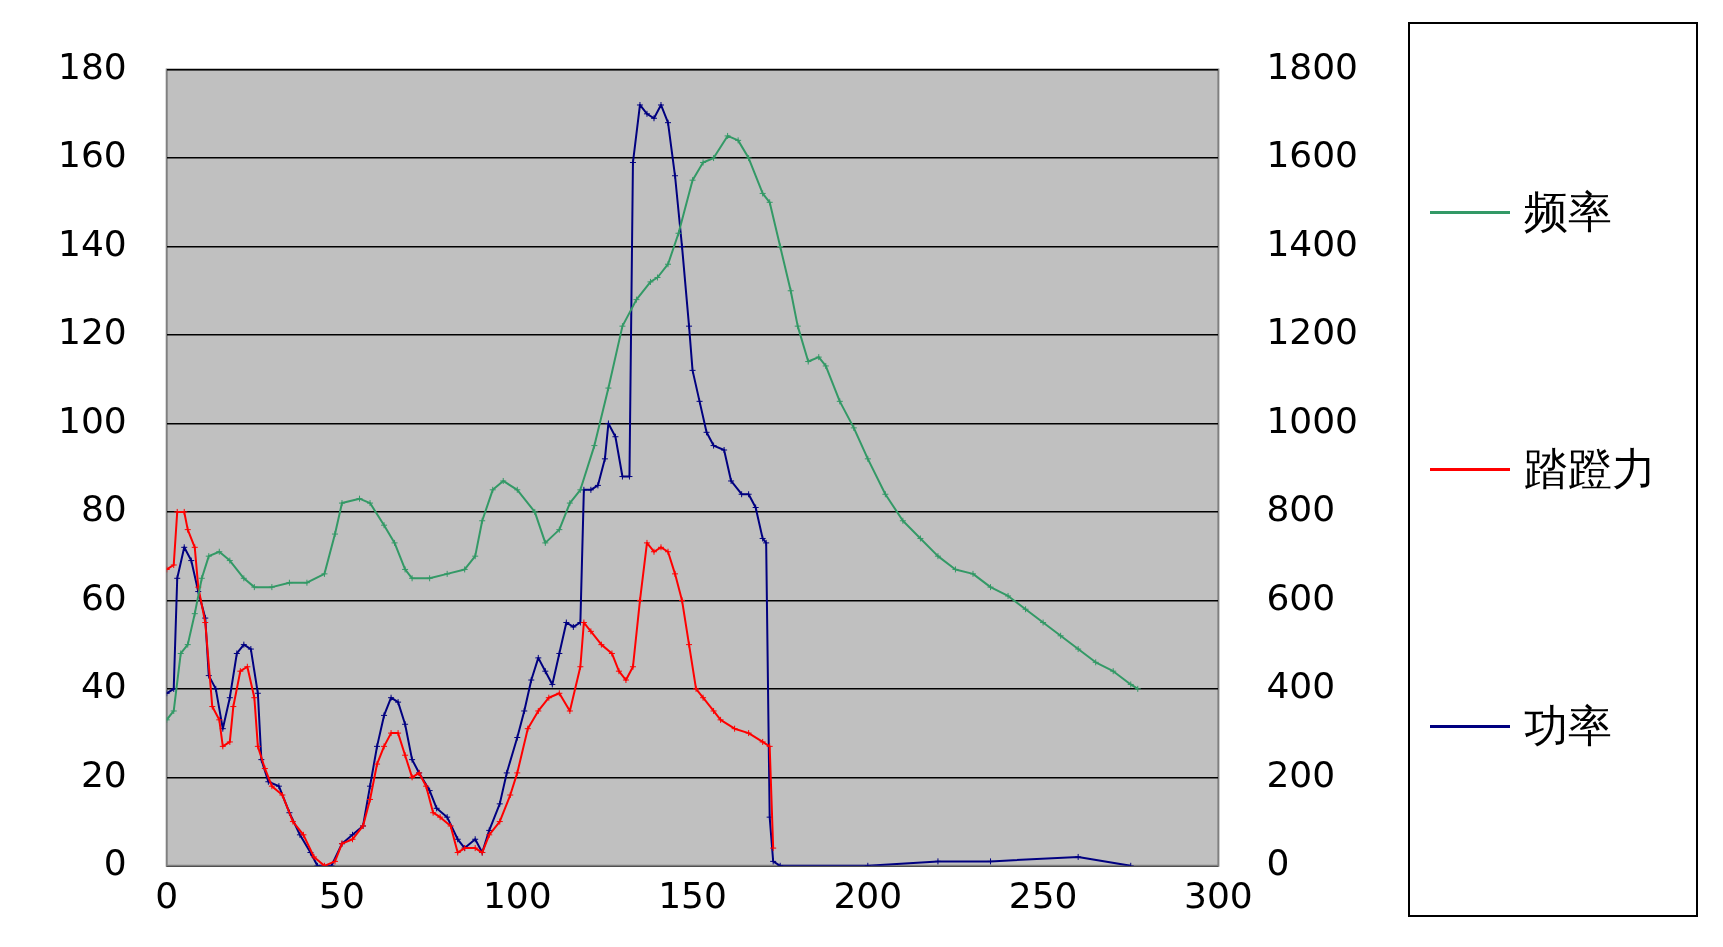 This screenshot has height=947, width=1723. Describe the element at coordinates (1312, 332) in the screenshot. I see `y2-tick-label: 1200` at that location.